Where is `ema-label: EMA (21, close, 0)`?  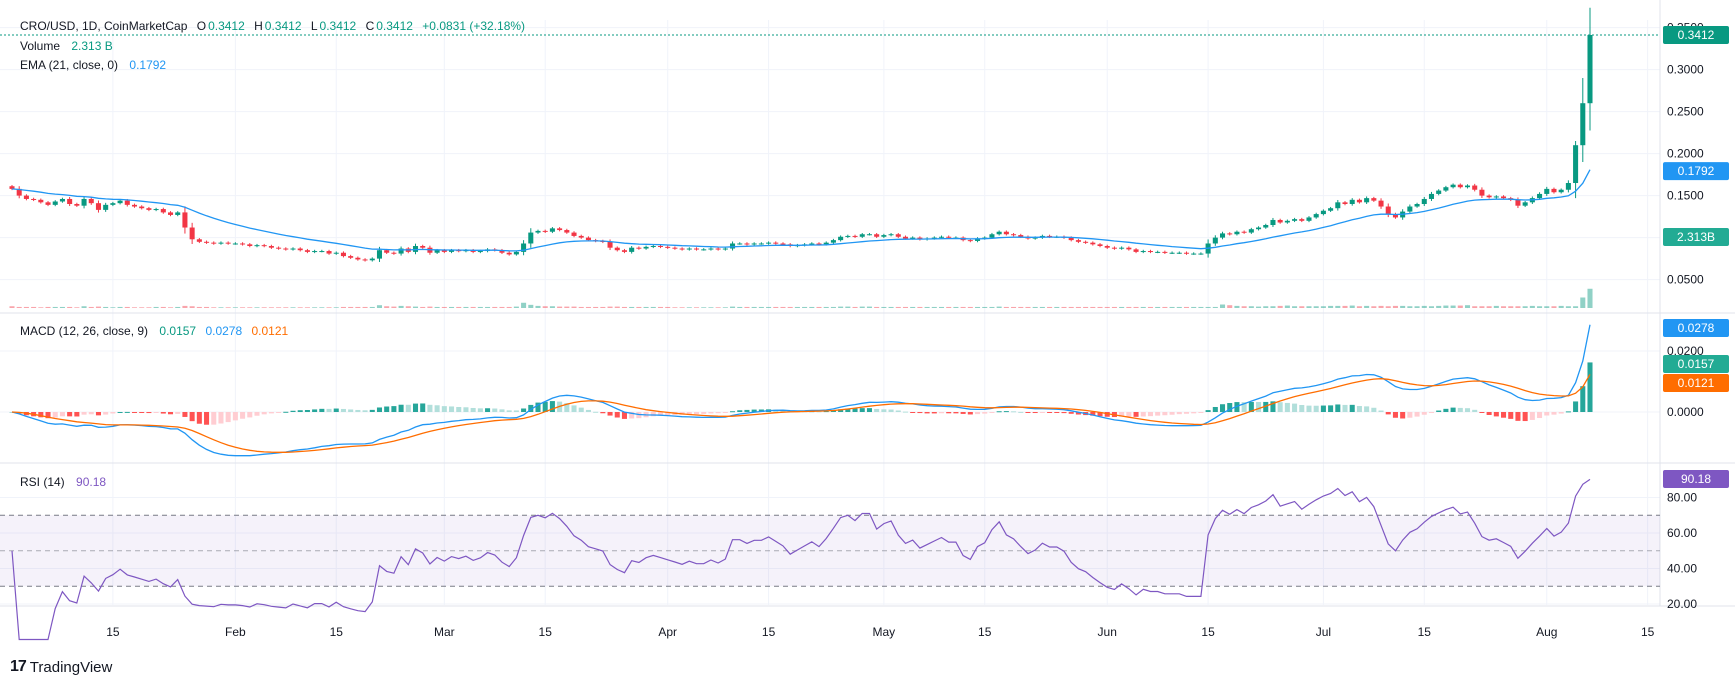
ema-label: EMA (21, close, 0) is located at coordinates (69, 65).